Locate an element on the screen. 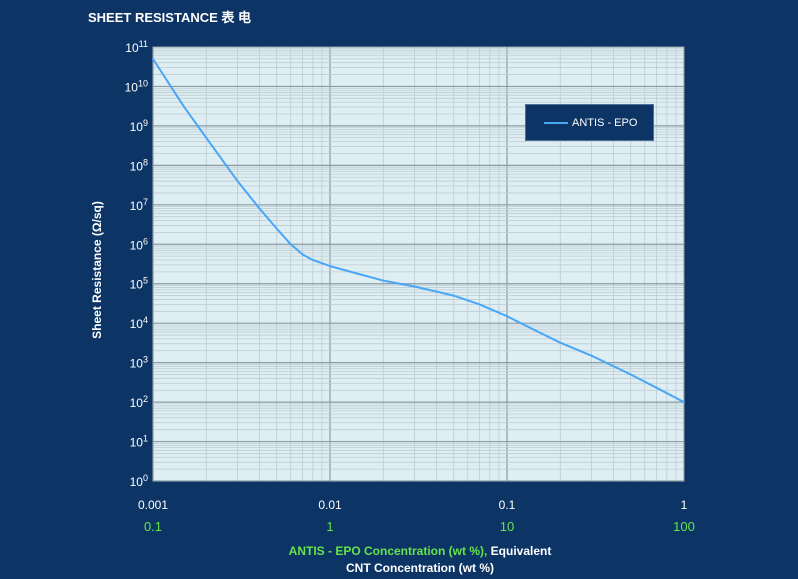  x-secondary-tick-label: 10 is located at coordinates (507, 526).